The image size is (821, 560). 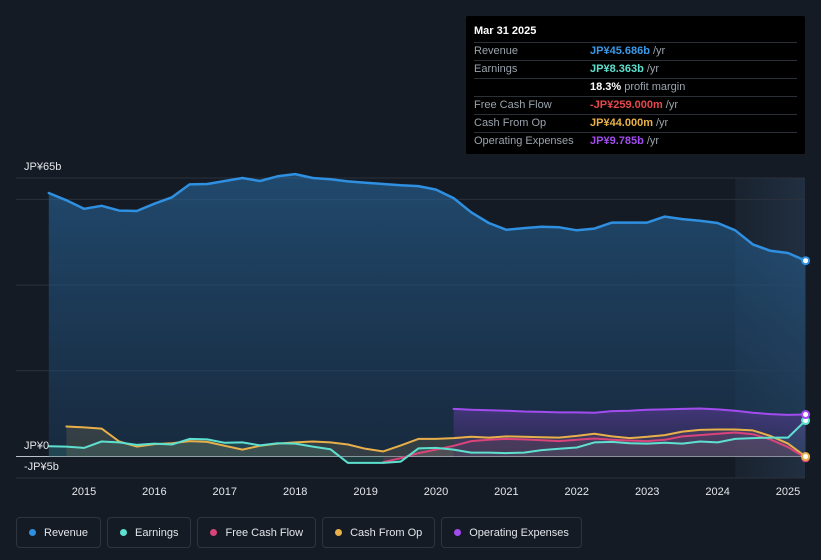 What do you see at coordinates (84, 492) in the screenshot?
I see `x-tick-label: 2015` at bounding box center [84, 492].